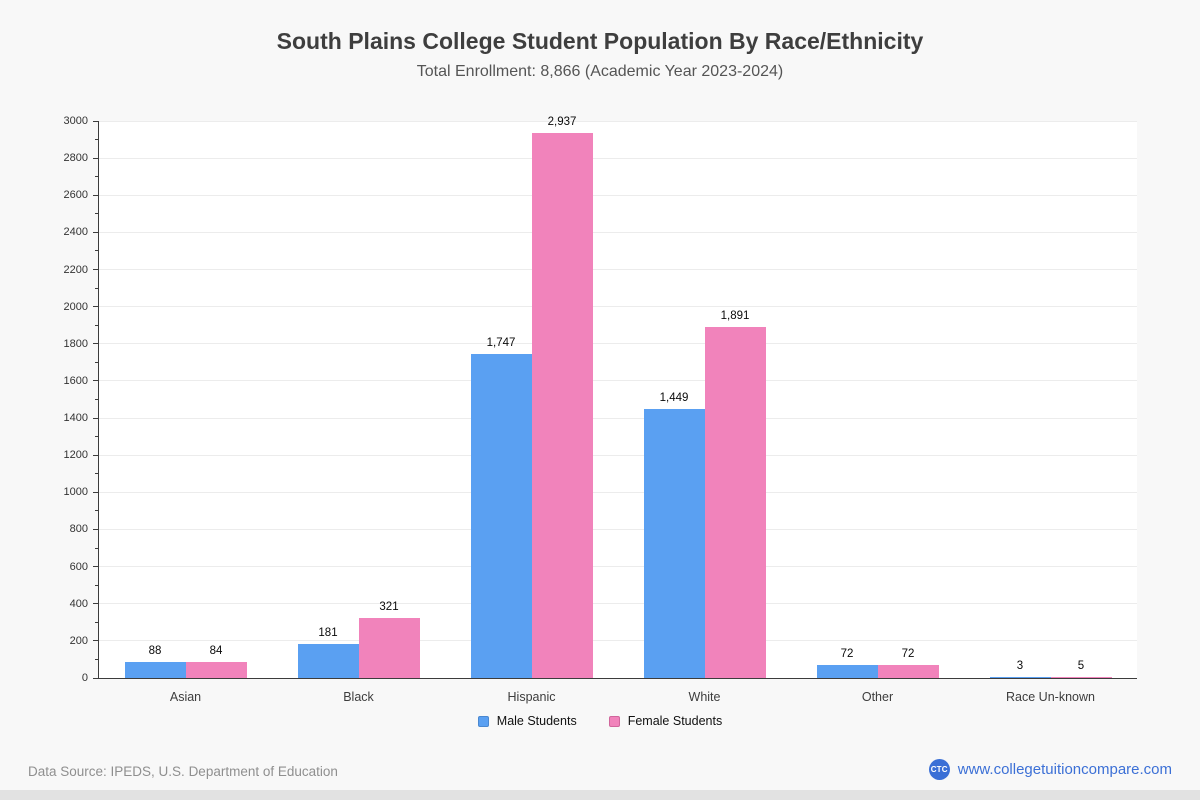 The image size is (1200, 800). I want to click on x-axis-category-label: Race Un-known, so click(1050, 697).